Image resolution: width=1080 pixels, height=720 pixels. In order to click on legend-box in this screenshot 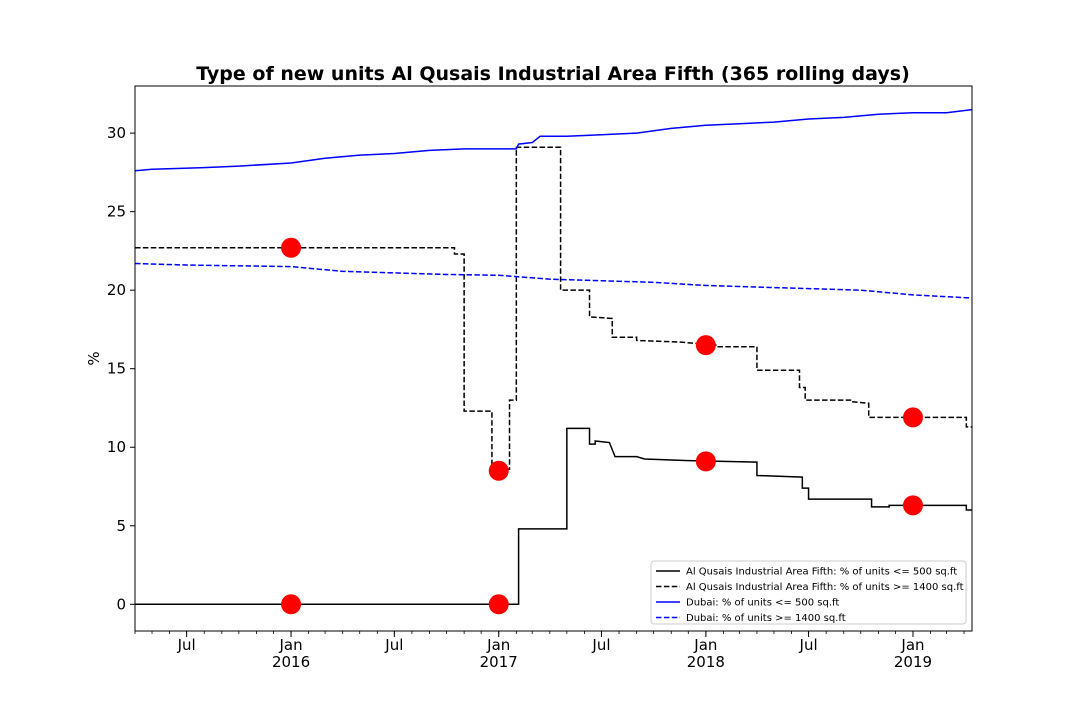, I will do `click(808, 592)`.